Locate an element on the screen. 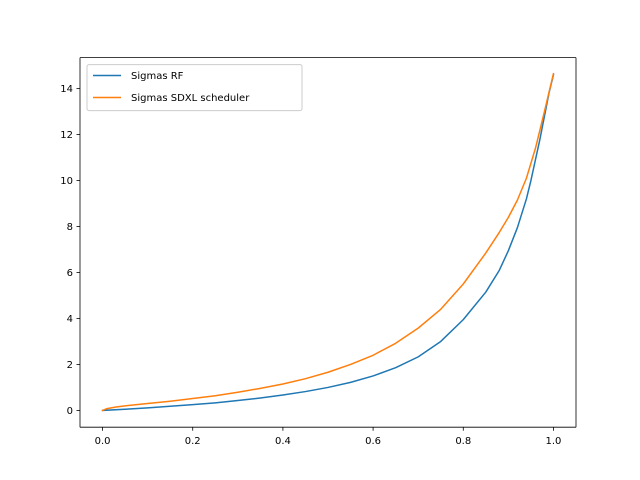  x-tick-label: 0.4 is located at coordinates (283, 441).